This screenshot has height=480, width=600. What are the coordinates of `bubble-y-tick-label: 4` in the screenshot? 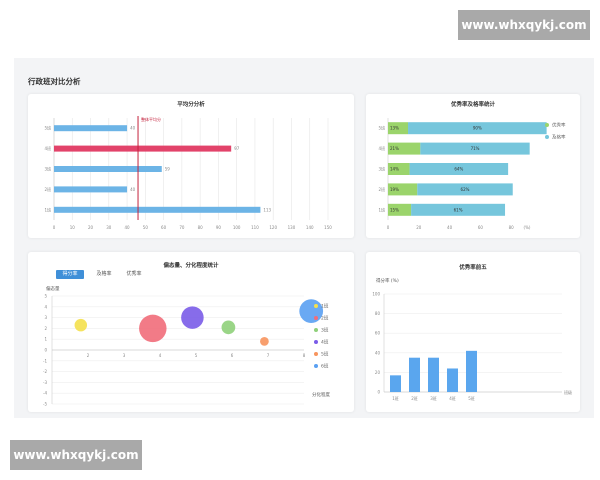 It's located at (45, 306).